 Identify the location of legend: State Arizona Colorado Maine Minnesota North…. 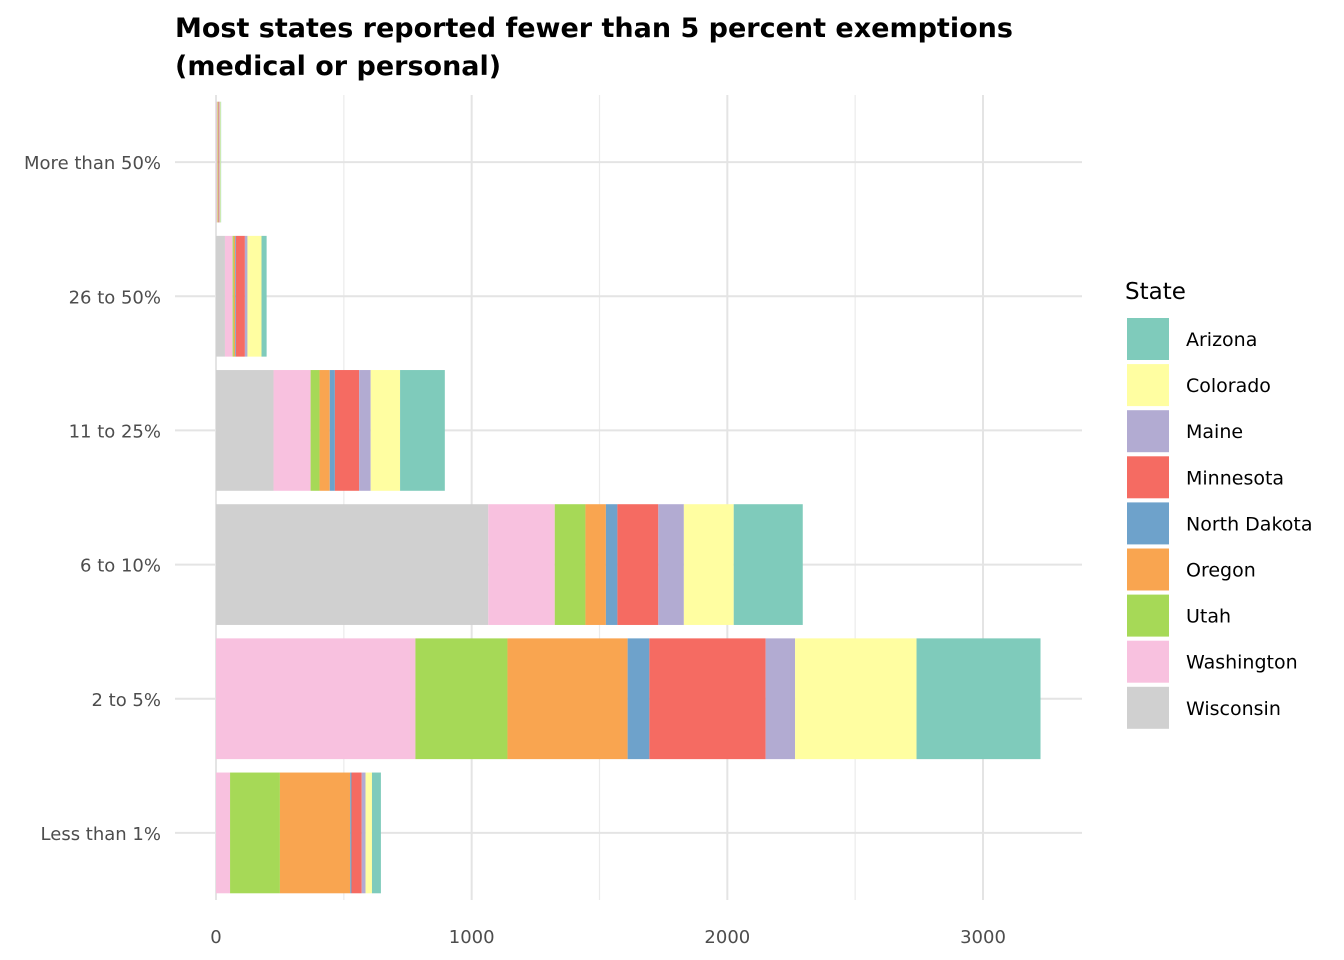
(1219, 504).